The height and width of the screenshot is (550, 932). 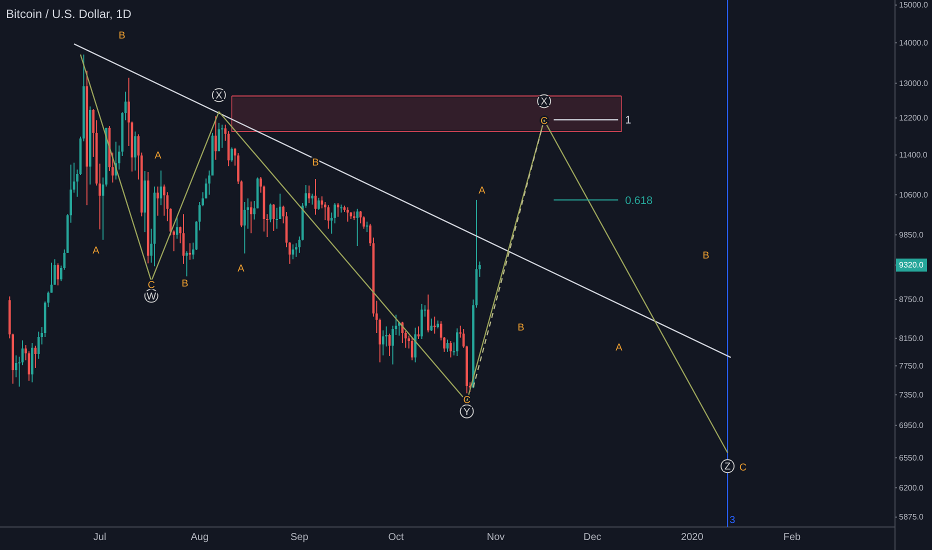 I want to click on series-label: 1, so click(x=628, y=120).